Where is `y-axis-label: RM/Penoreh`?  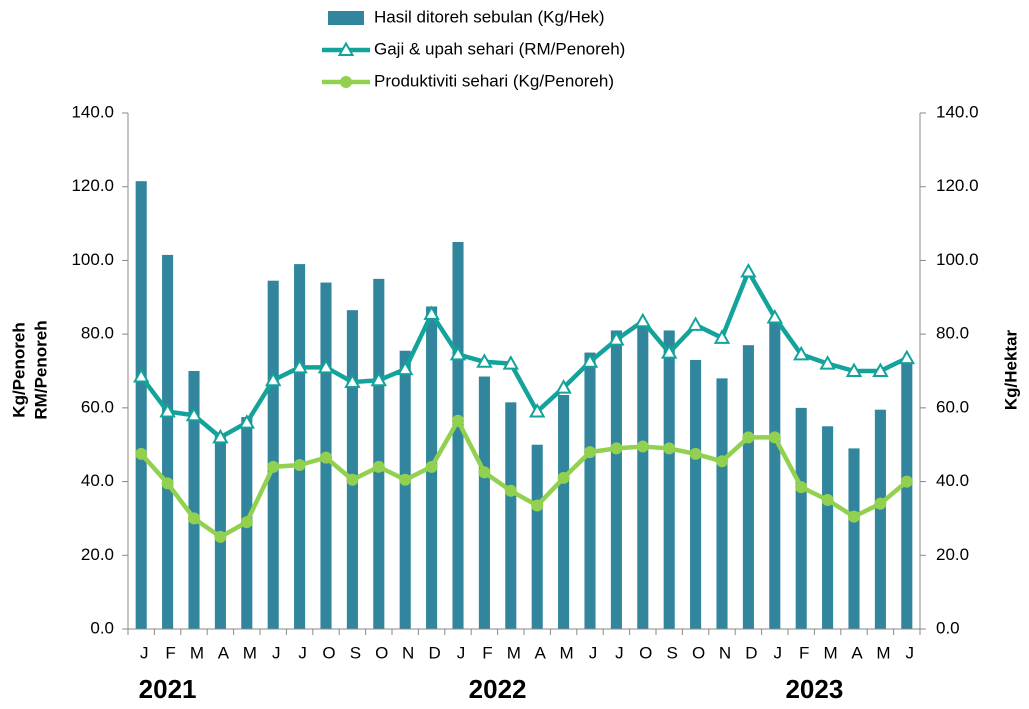 y-axis-label: RM/Penoreh is located at coordinates (40, 369).